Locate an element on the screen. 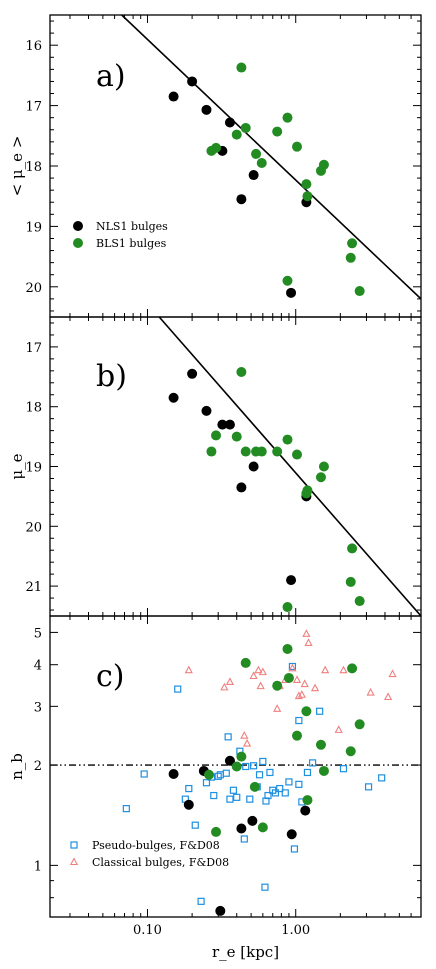  x-axis-title: r_e [kpc] is located at coordinates (245, 952).